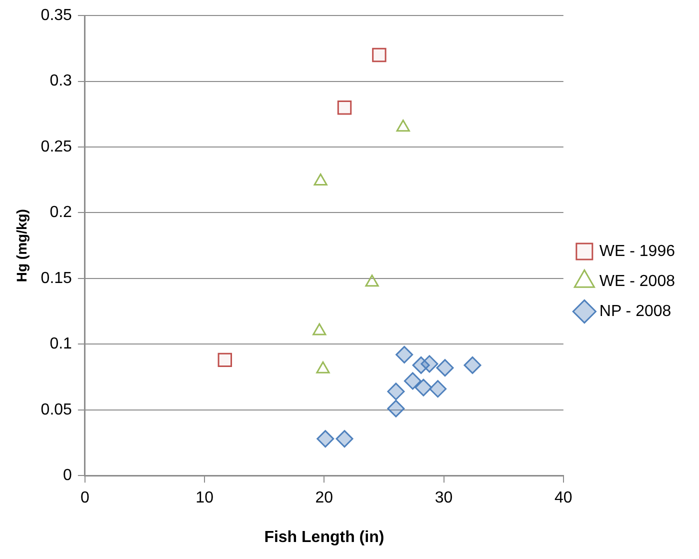 The width and height of the screenshot is (699, 559). Describe the element at coordinates (637, 251) in the screenshot. I see `legend-label: WE - 1996` at that location.